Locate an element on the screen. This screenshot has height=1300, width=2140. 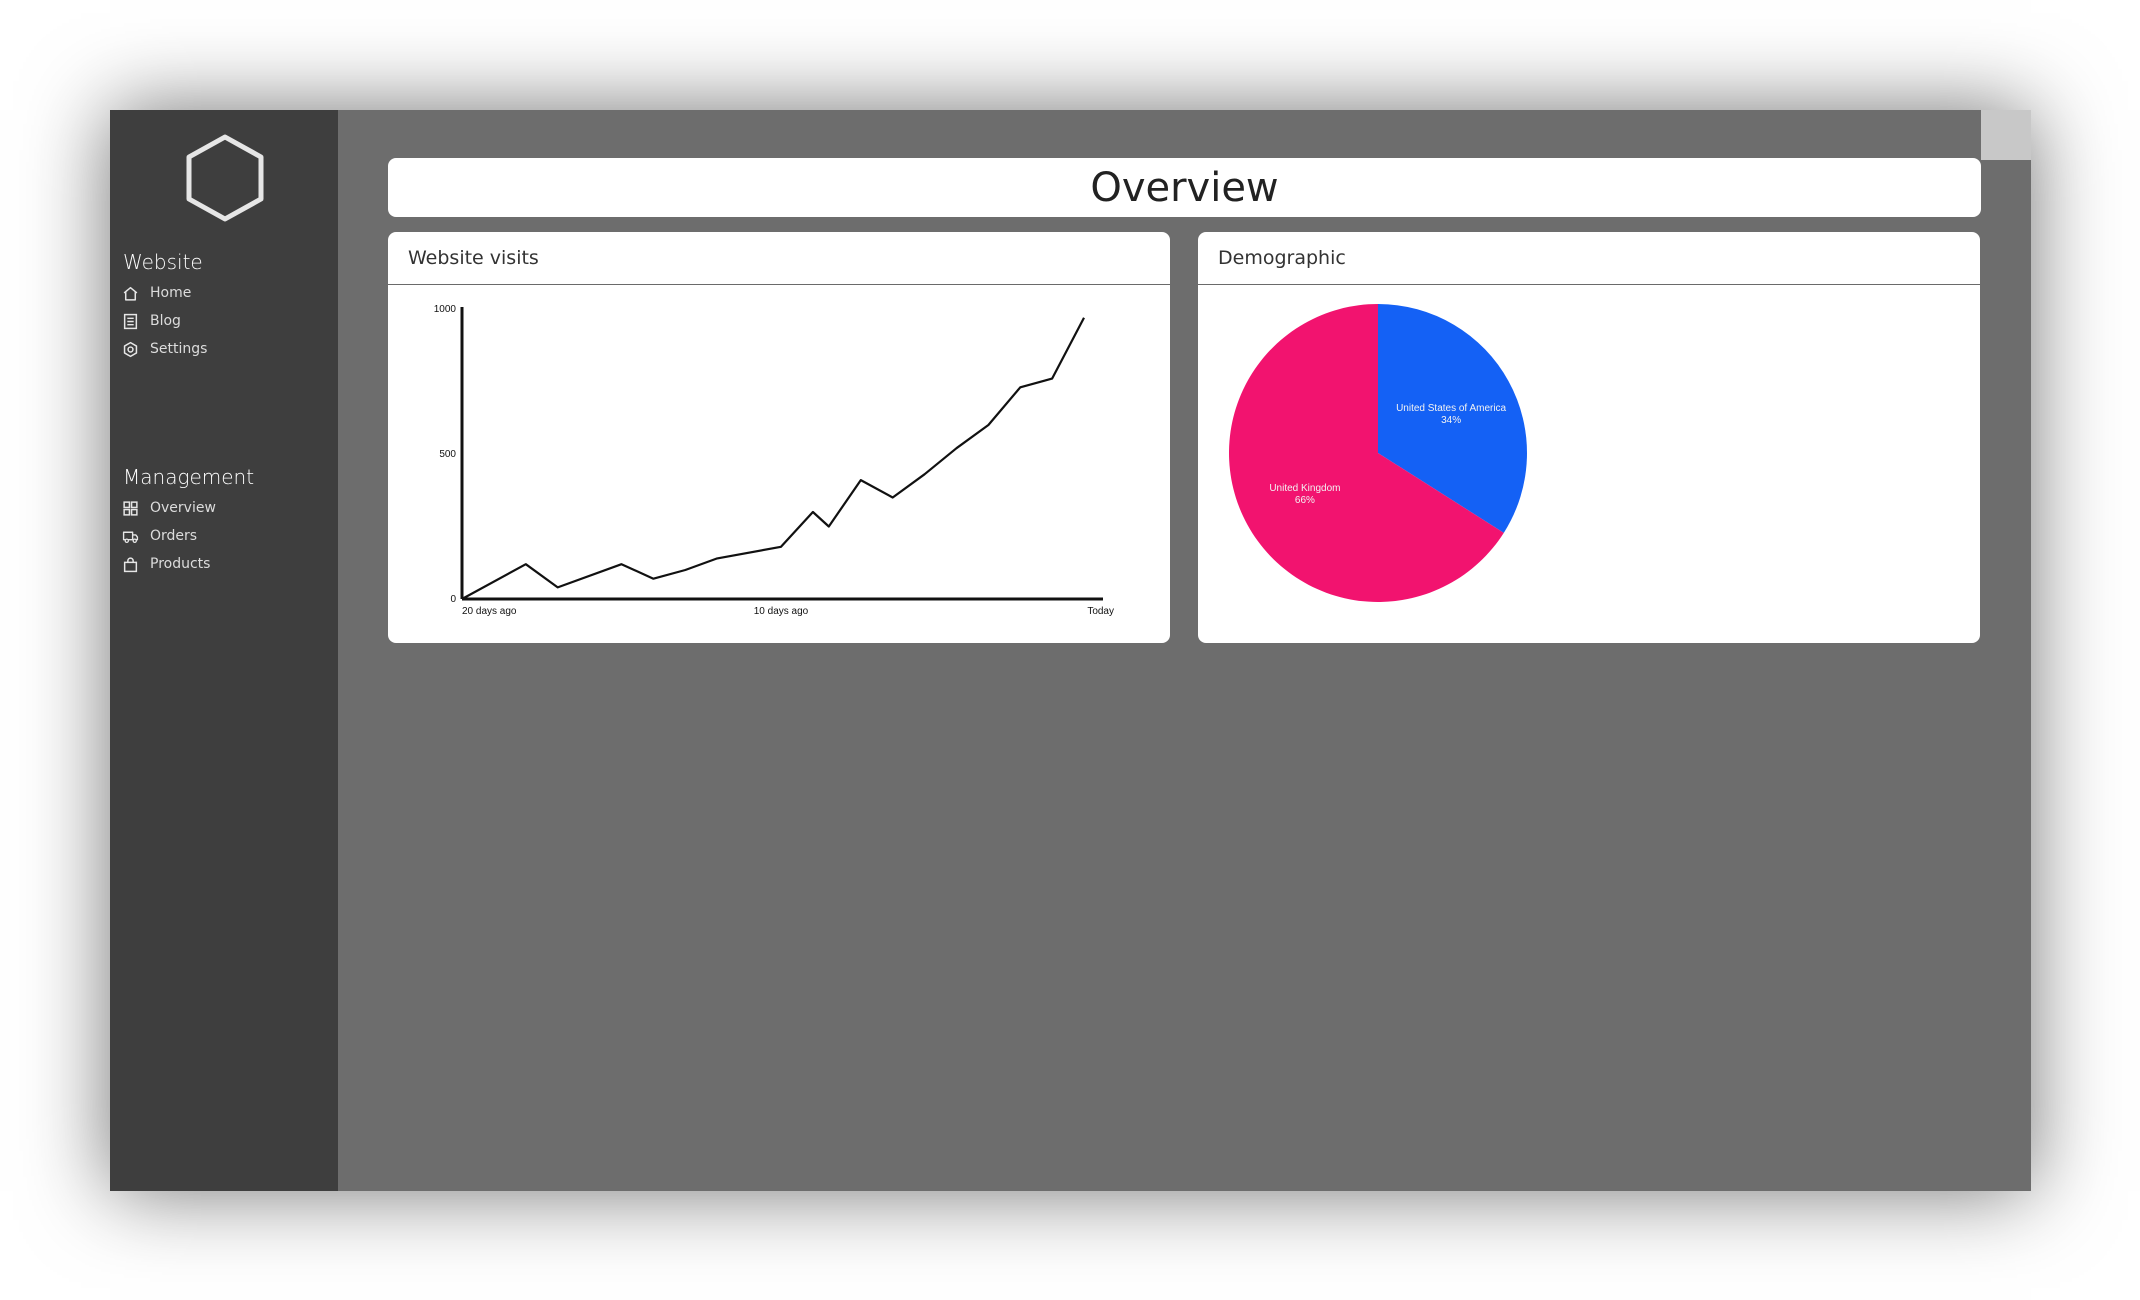
sidebar-item-products: Products is located at coordinates (166, 564).